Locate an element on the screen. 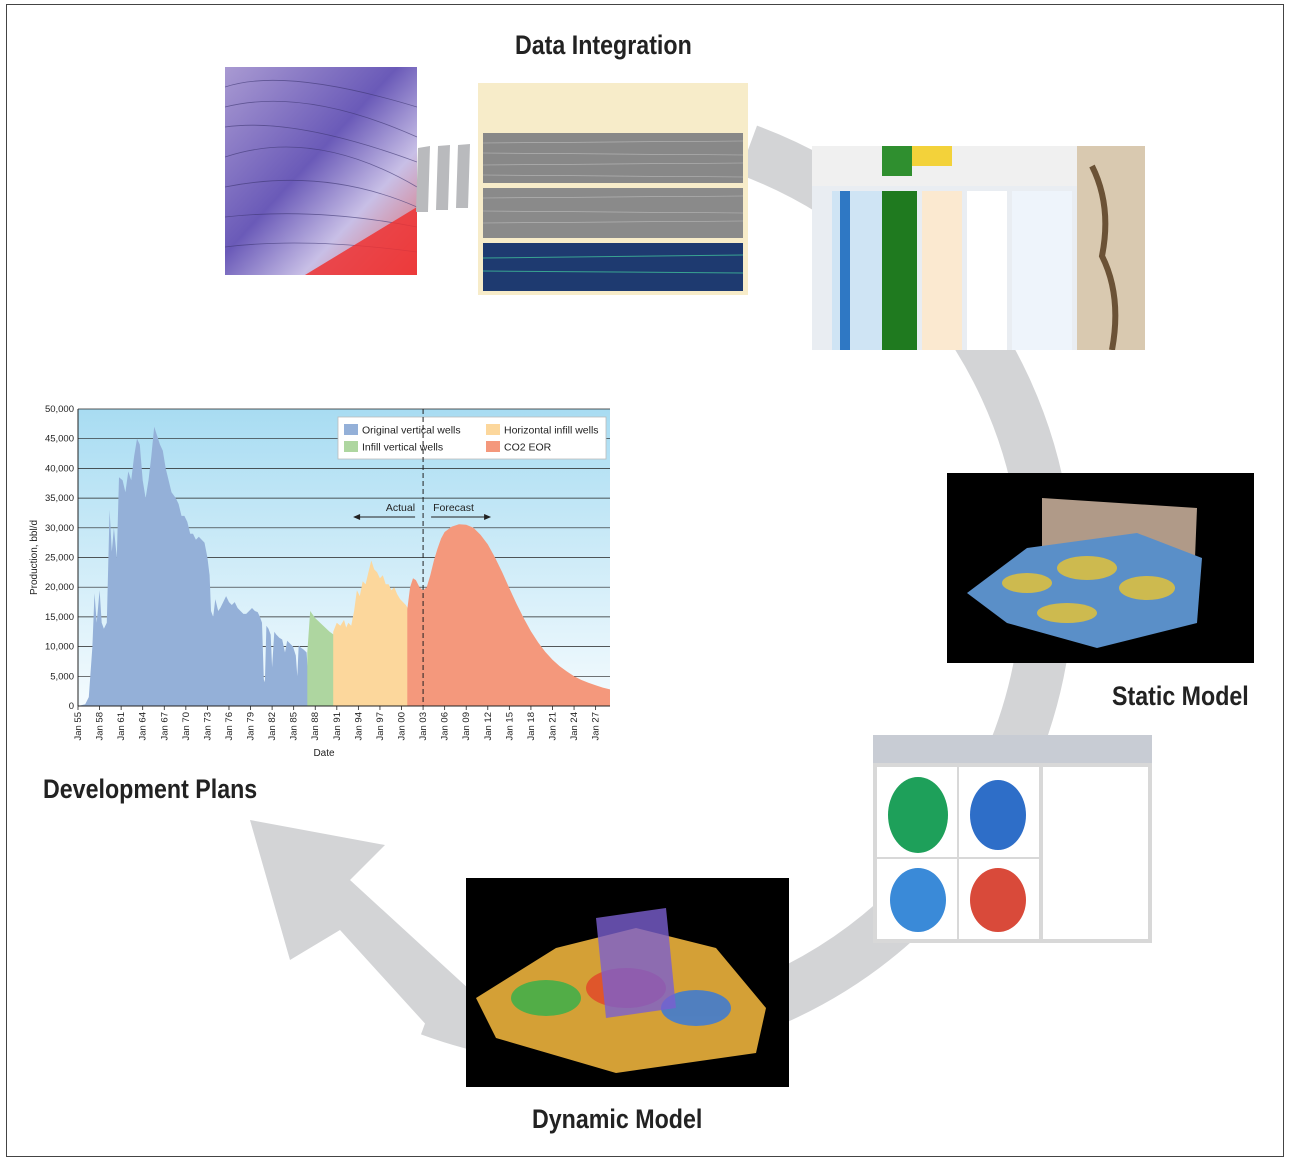  legend-box is located at coordinates (472, 438).